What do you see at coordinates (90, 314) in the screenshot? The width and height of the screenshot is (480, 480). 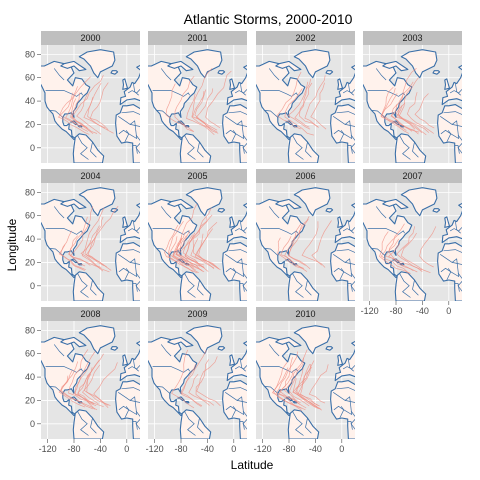 I see `facet-strip-label: 2008` at bounding box center [90, 314].